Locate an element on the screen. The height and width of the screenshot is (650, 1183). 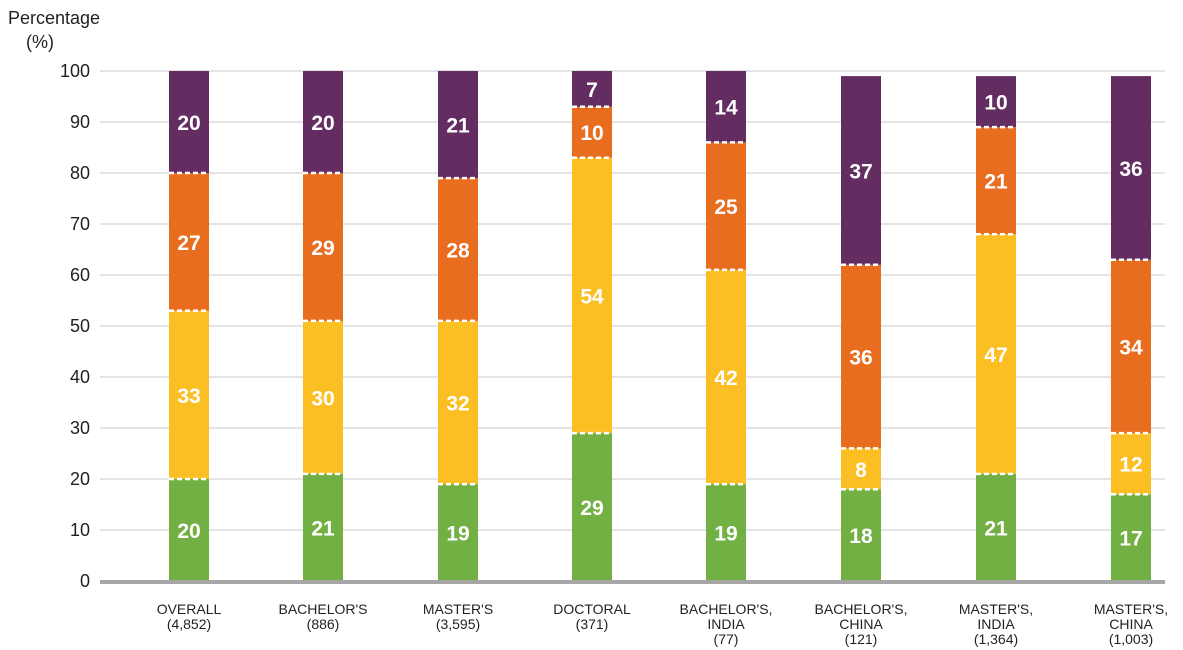
y-tick-label: 30 is located at coordinates (80, 428).